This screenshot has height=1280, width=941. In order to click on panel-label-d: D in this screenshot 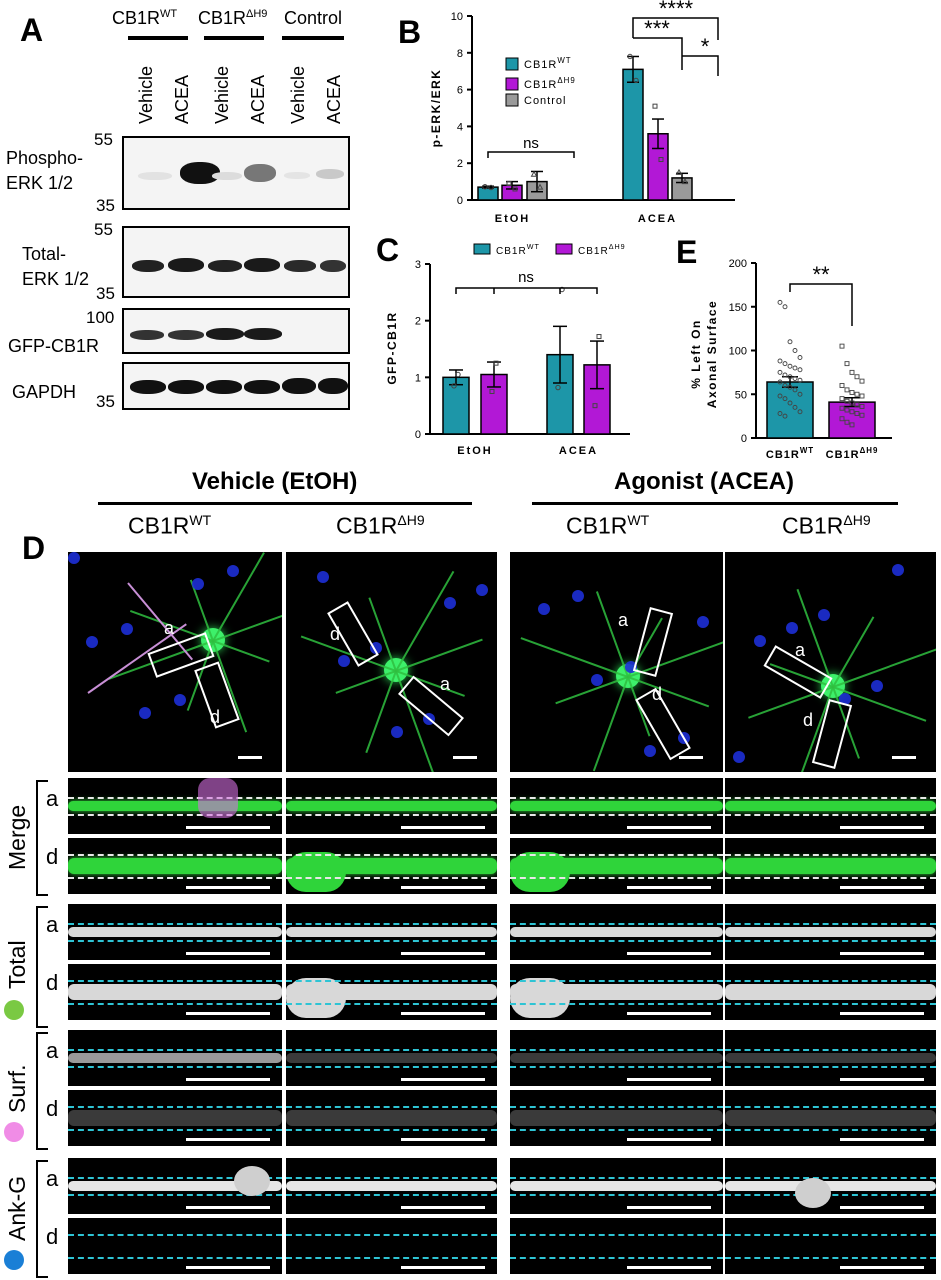, I will do `click(34, 548)`.